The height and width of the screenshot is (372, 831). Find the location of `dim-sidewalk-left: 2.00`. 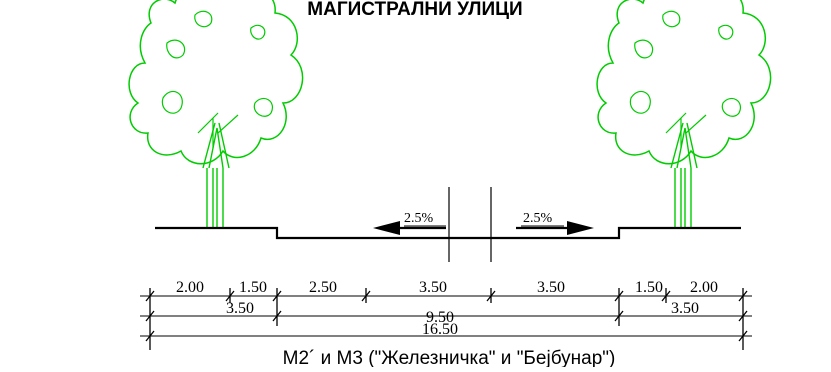

dim-sidewalk-left: 2.00 is located at coordinates (190, 287).